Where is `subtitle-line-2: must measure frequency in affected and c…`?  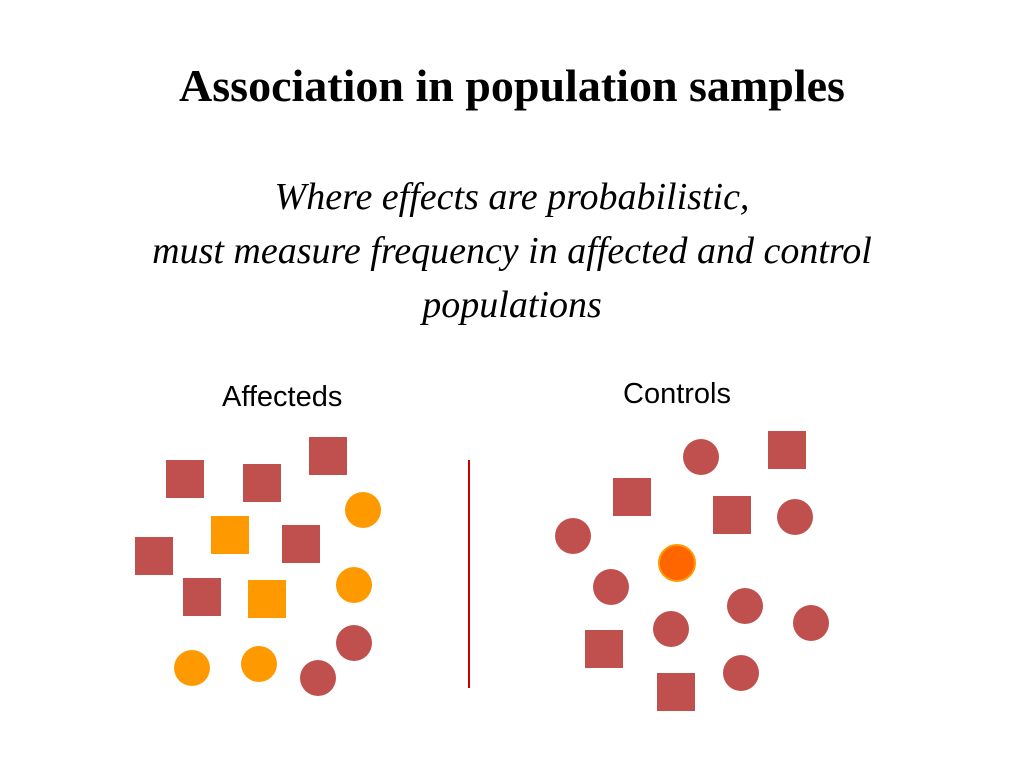 subtitle-line-2: must measure frequency in affected and c… is located at coordinates (512, 251).